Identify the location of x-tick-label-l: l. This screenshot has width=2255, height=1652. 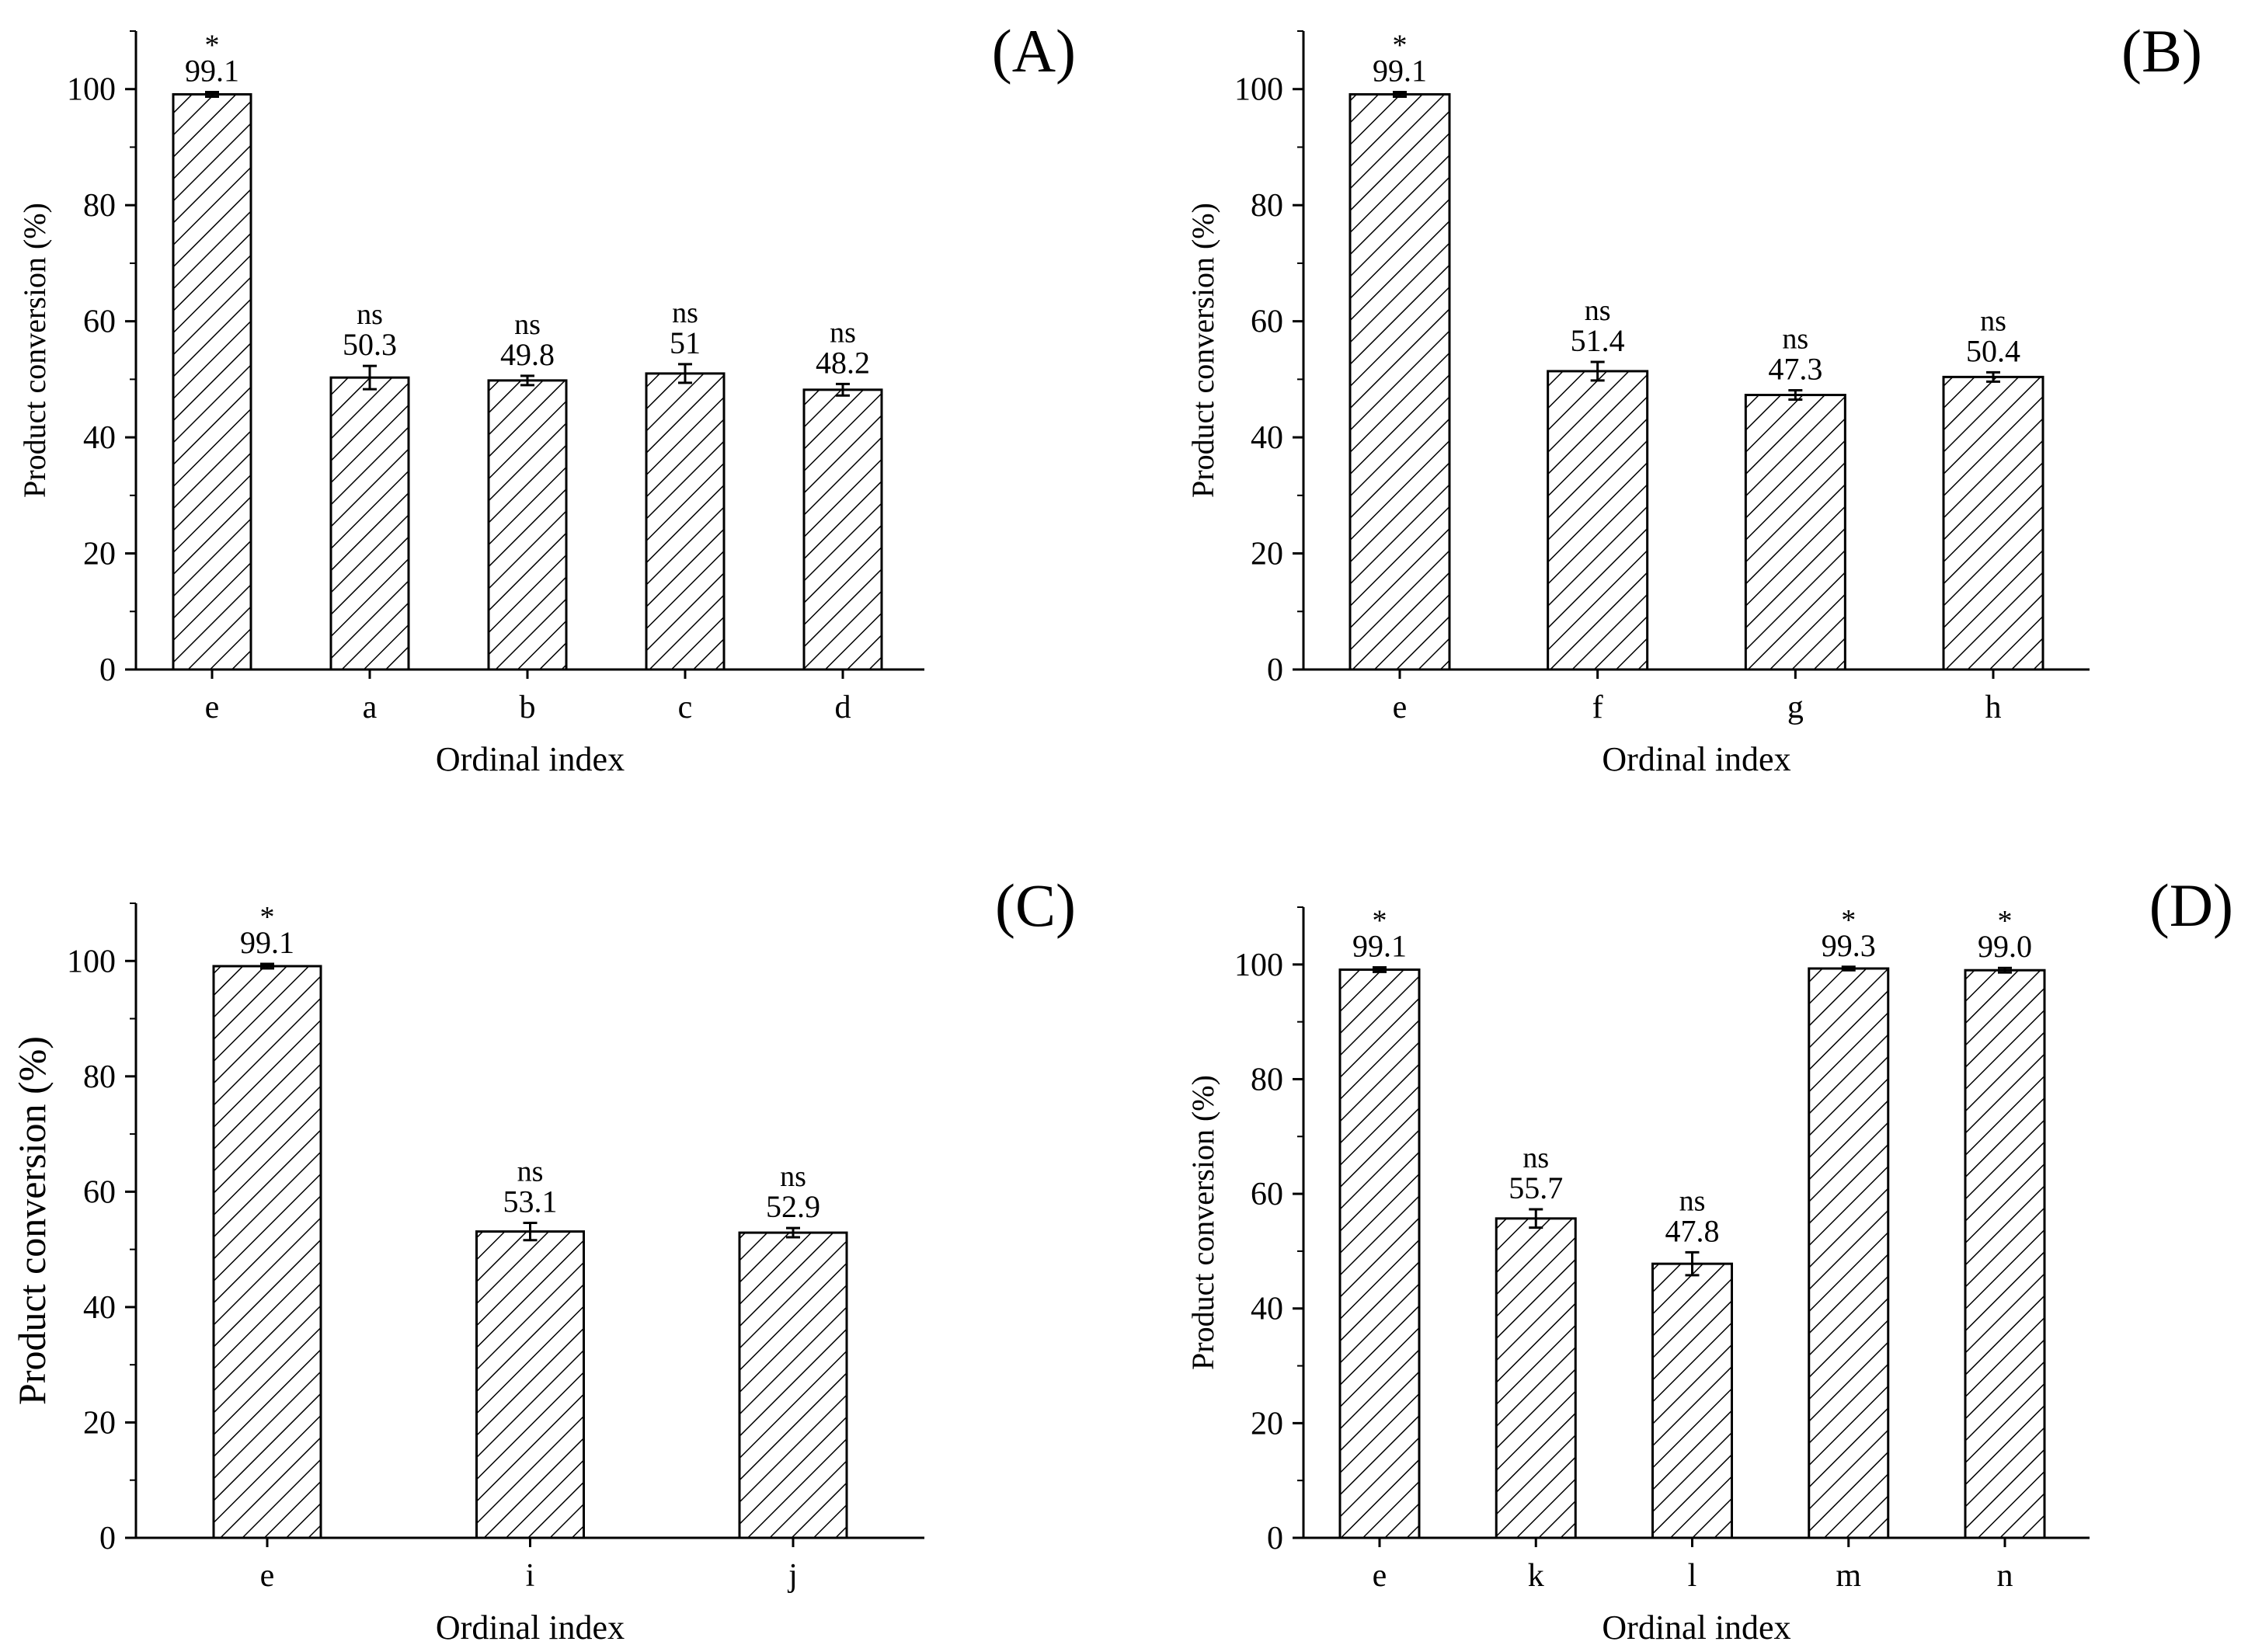
(1693, 1576).